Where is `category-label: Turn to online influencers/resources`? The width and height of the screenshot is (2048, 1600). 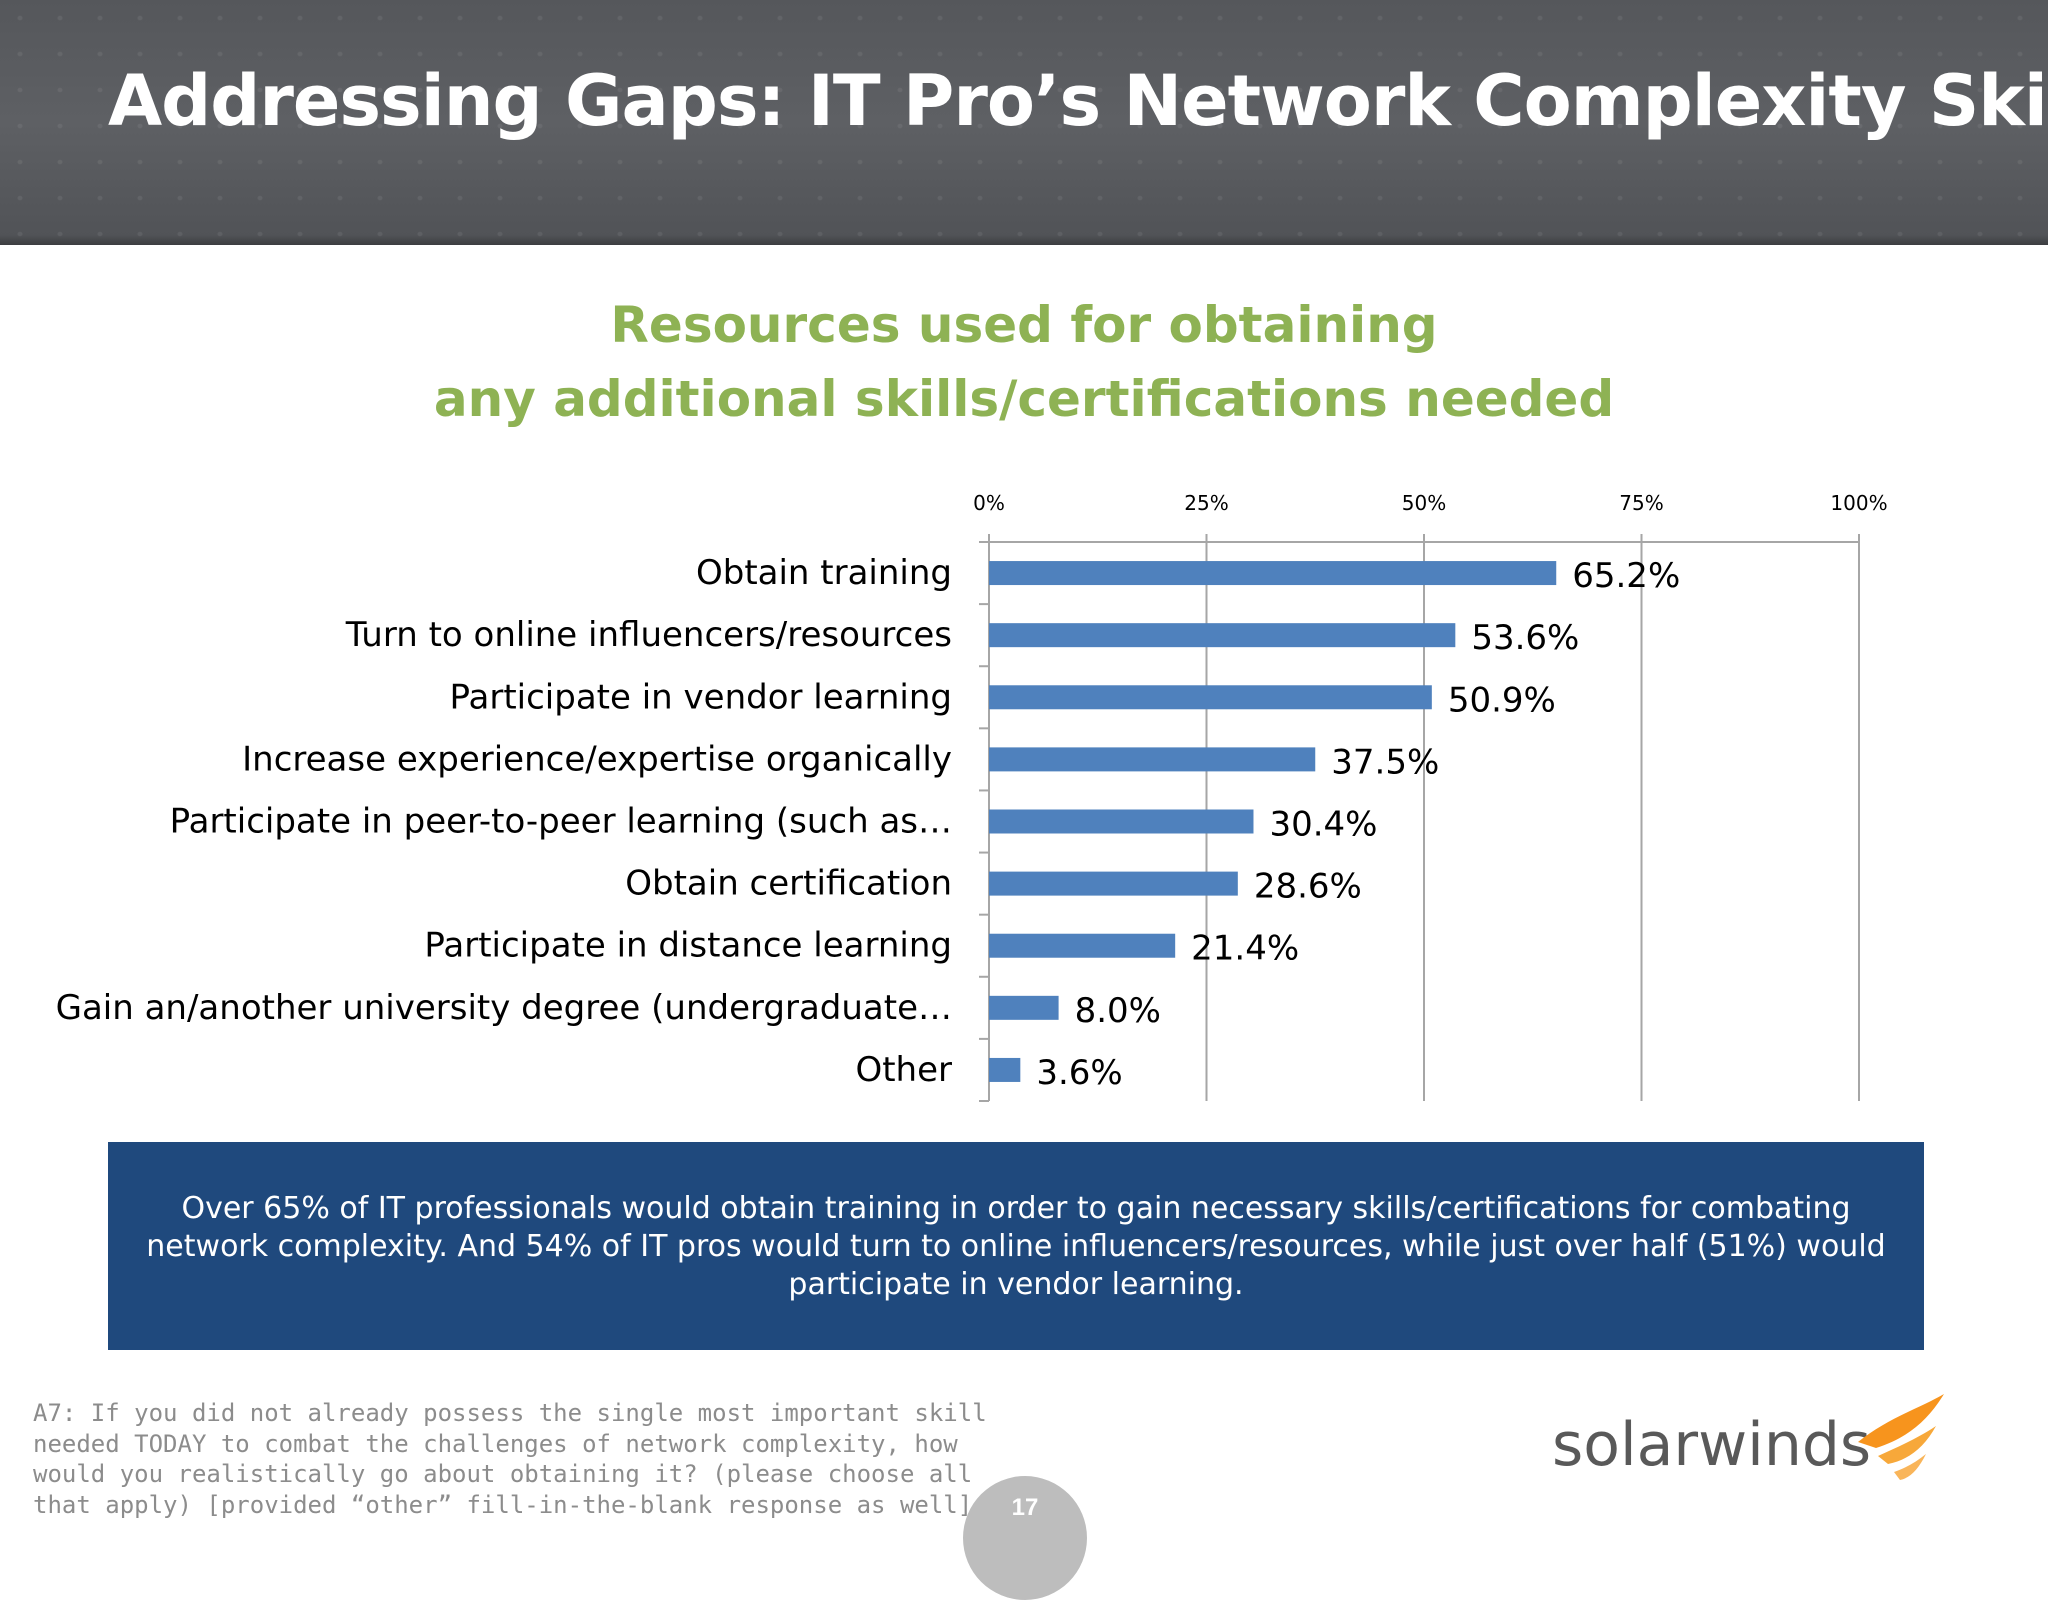 category-label: Turn to online influencers/resources is located at coordinates (648, 635).